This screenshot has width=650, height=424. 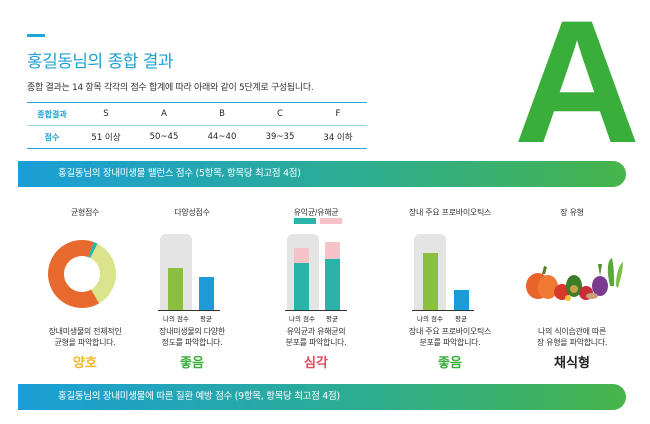 I want to click on balance-result: 양호, so click(x=85, y=363).